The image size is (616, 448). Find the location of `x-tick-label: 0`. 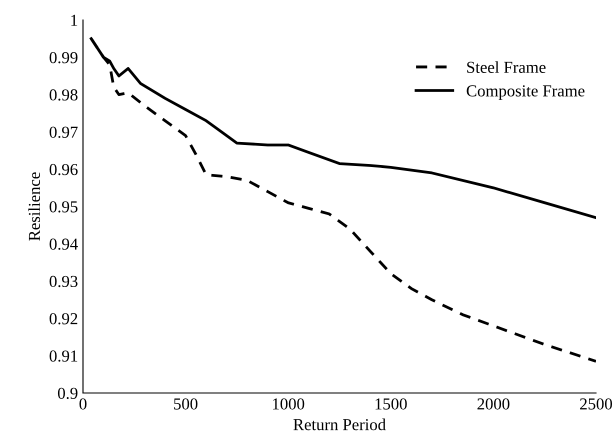

x-tick-label: 0 is located at coordinates (83, 404).